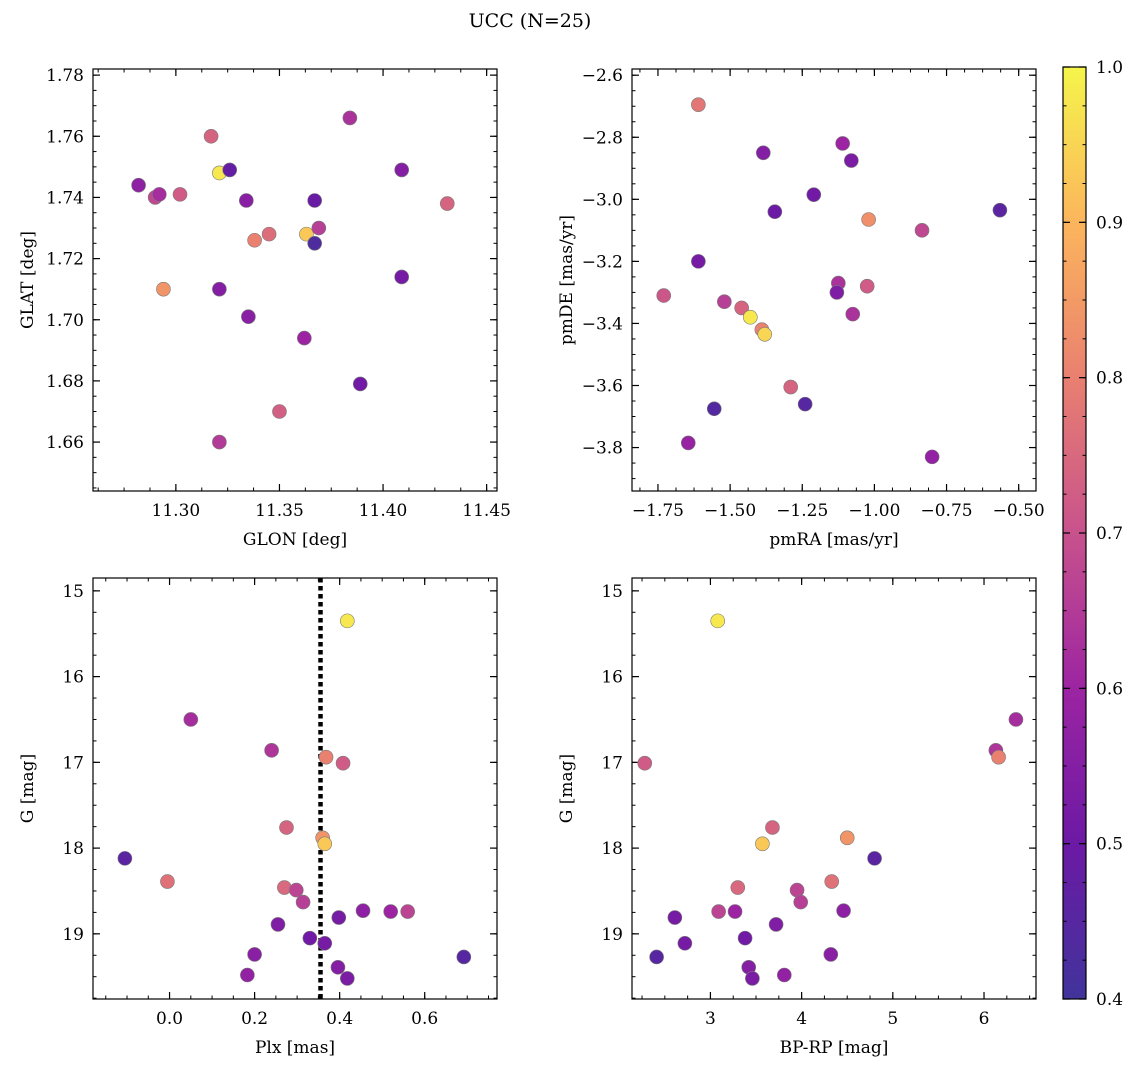 This screenshot has width=1135, height=1067. What do you see at coordinates (874, 511) in the screenshot?
I see `x-tick-label: −1.00` at bounding box center [874, 511].